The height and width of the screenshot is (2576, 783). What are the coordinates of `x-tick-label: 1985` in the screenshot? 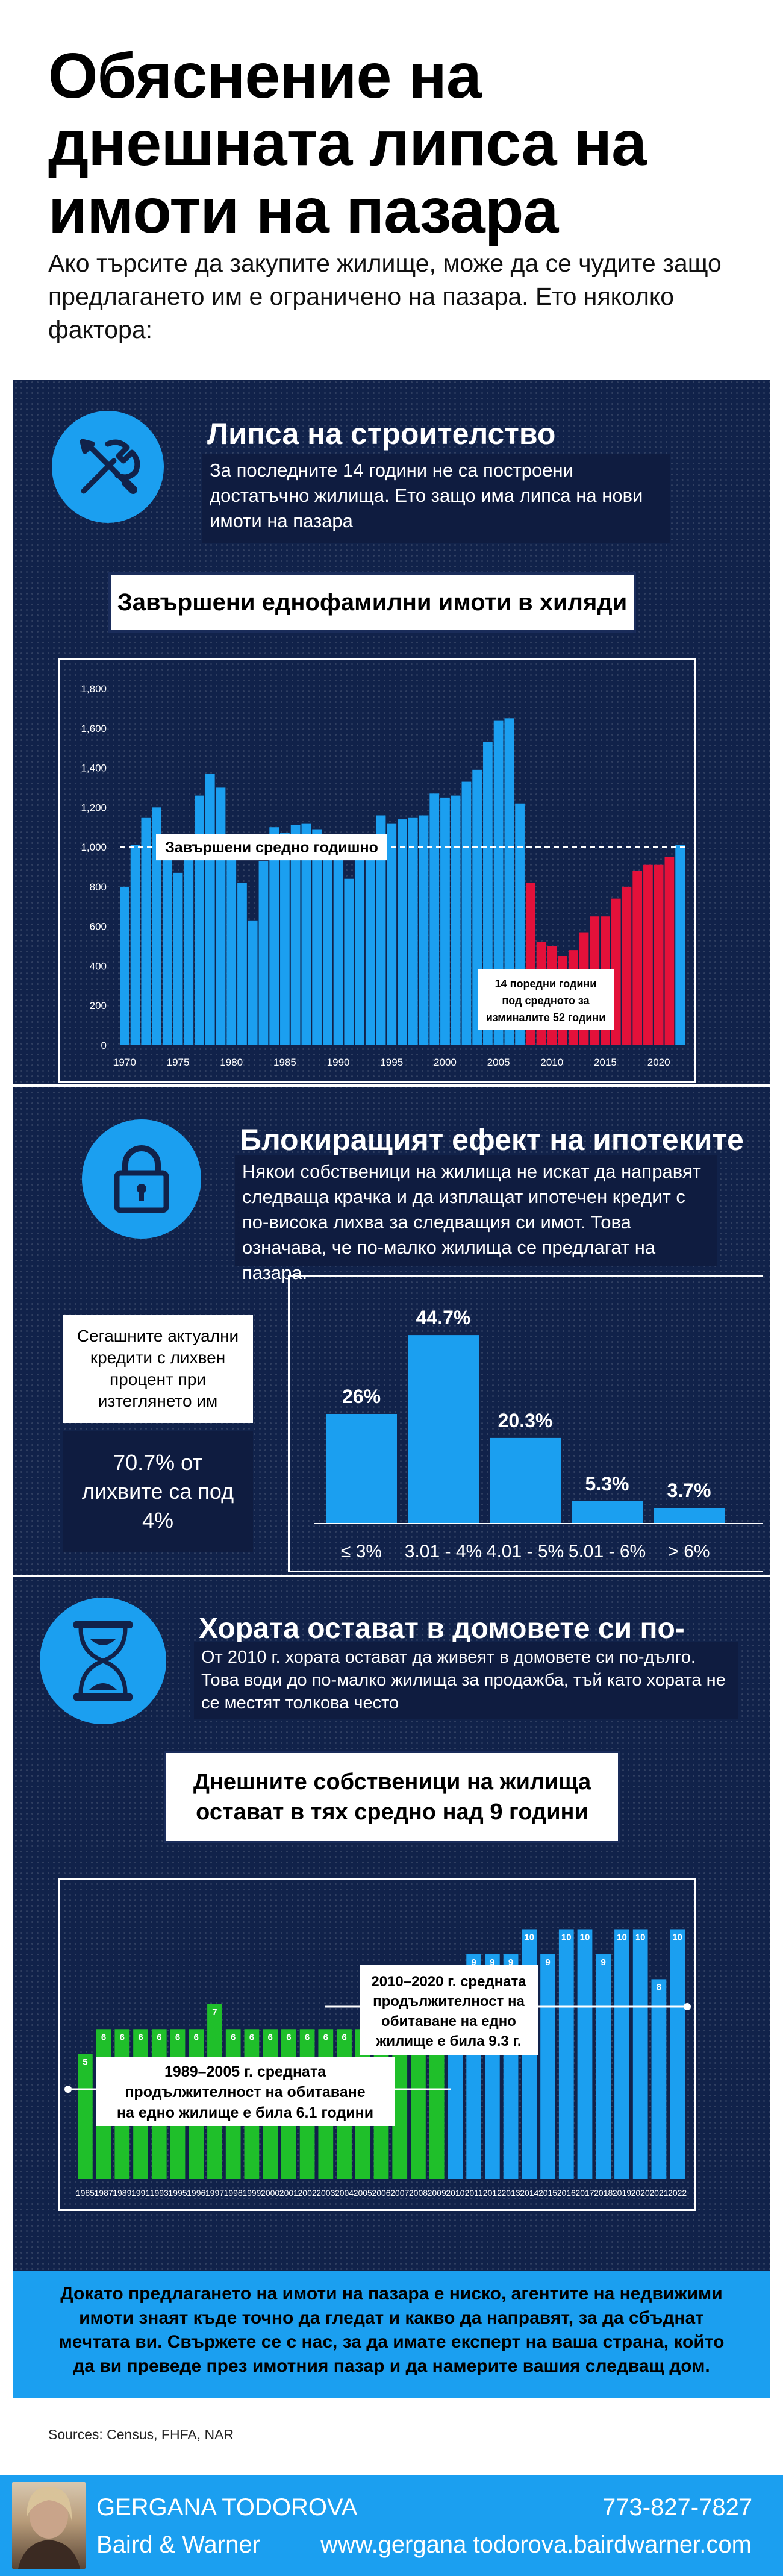 It's located at (85, 2193).